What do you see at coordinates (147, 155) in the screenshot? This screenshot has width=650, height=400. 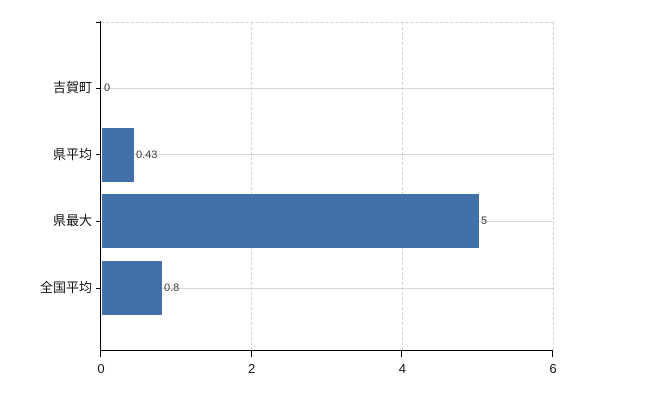 I see `bar-value-label: 0.43` at bounding box center [147, 155].